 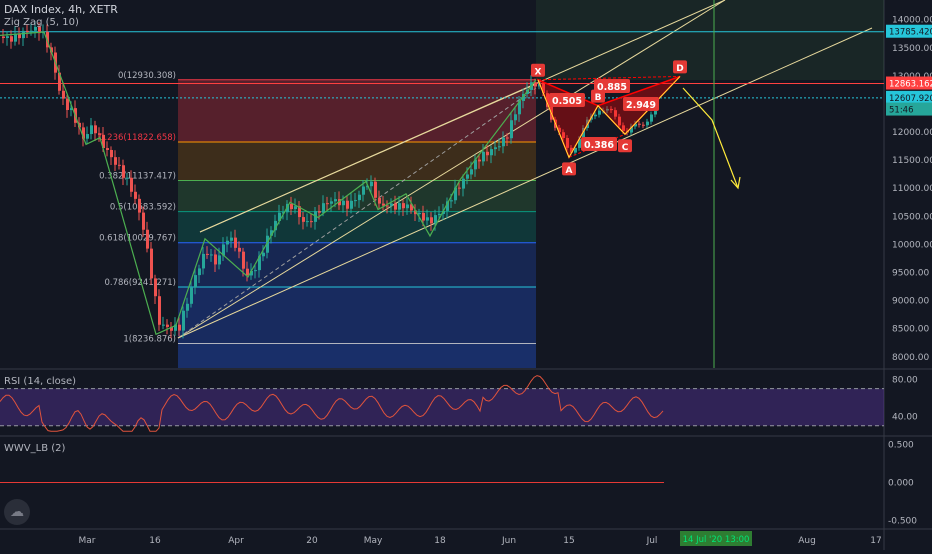 I want to click on time-tick-label: Jul, so click(x=652, y=541).